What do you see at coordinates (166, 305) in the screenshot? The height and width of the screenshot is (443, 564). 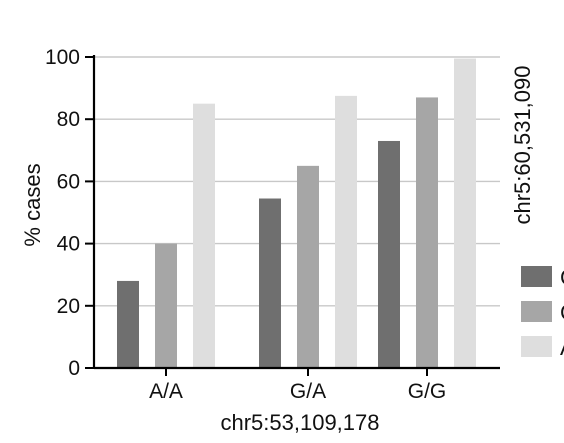 I see `bar-2-a-a` at bounding box center [166, 305].